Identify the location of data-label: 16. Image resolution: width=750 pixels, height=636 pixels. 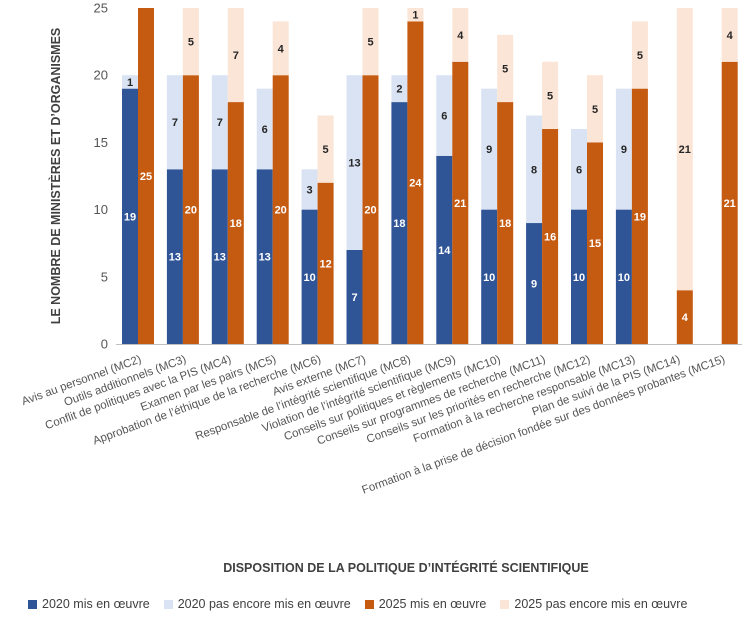
(550, 237).